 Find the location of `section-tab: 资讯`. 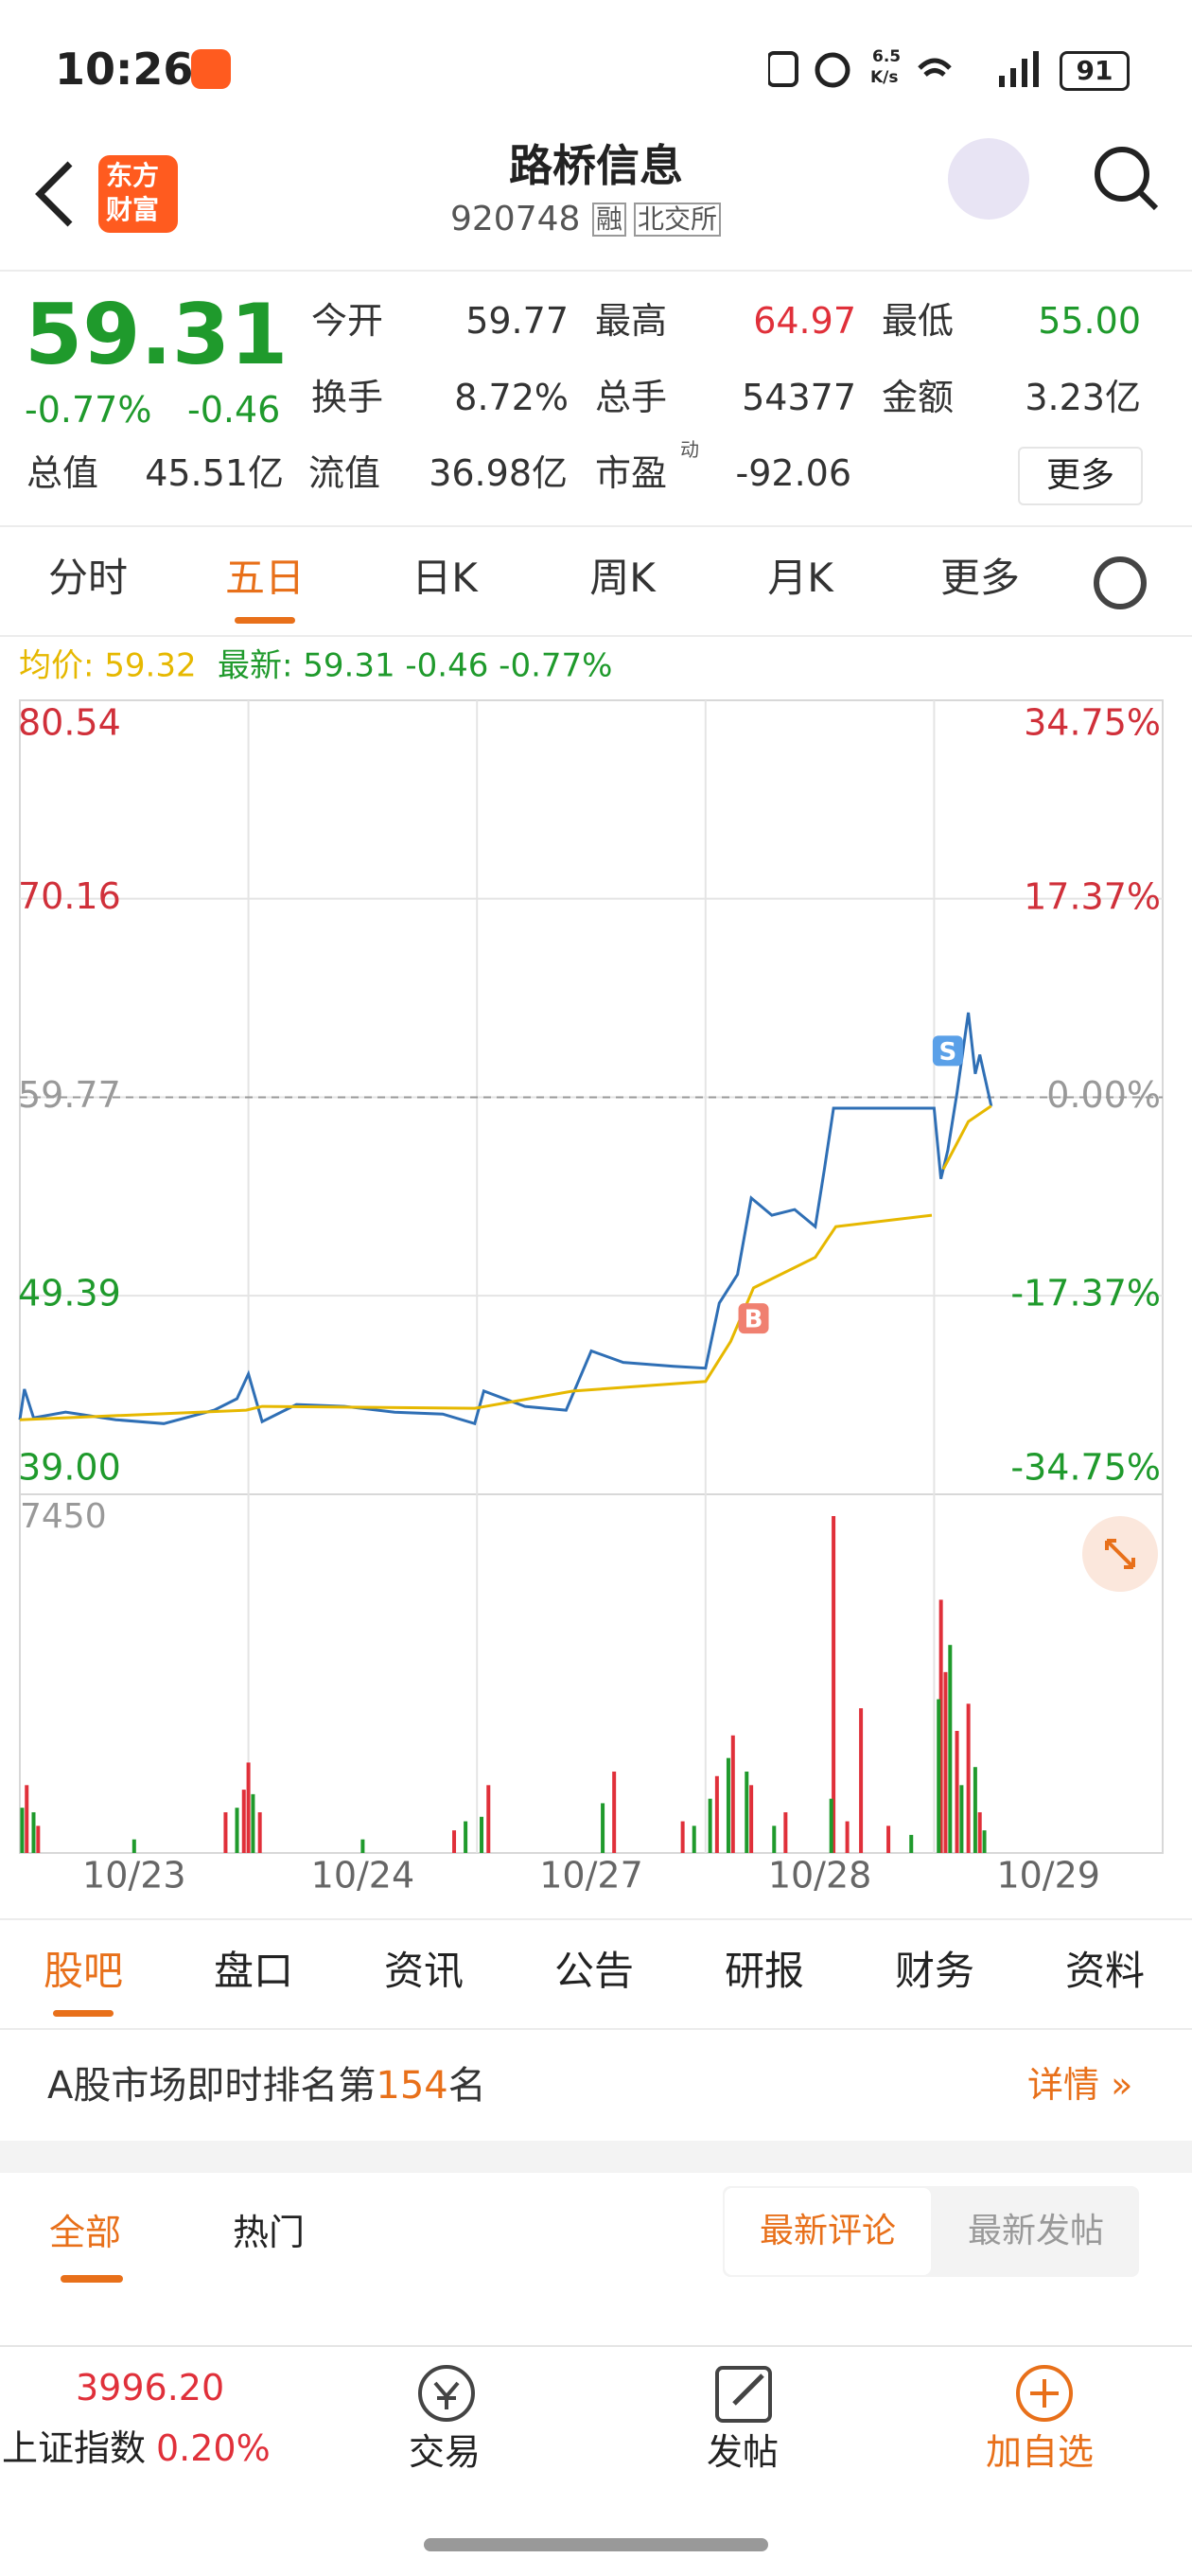

section-tab: 资讯 is located at coordinates (423, 1971).